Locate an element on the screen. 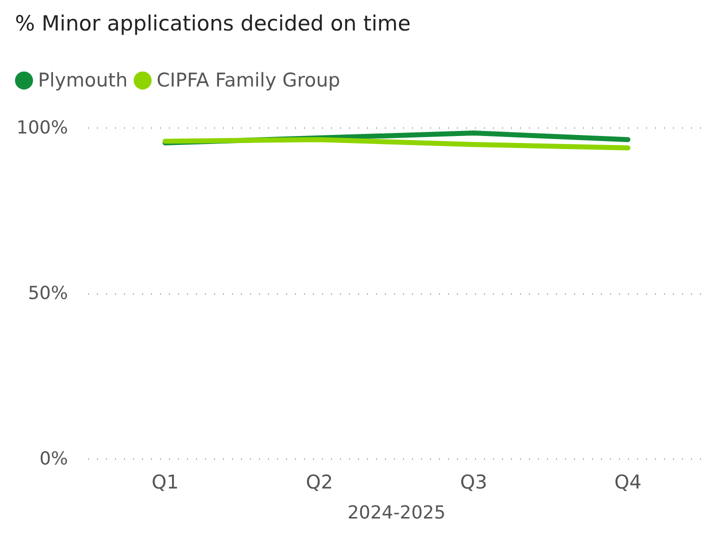  chart-title: % Minor applications decided on time is located at coordinates (213, 24).